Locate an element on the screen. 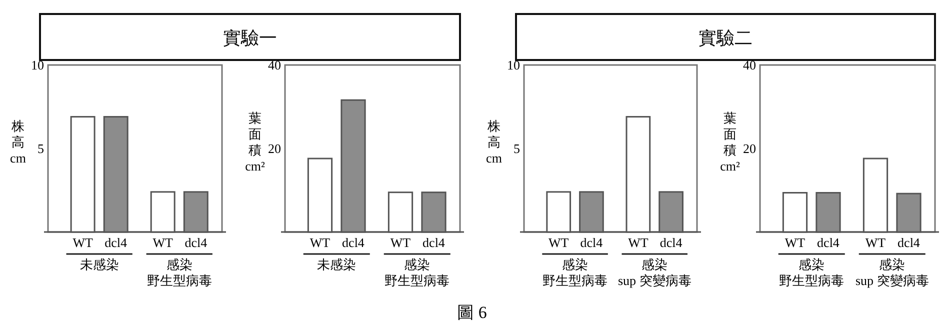  caption: 圖 6 is located at coordinates (472, 312).